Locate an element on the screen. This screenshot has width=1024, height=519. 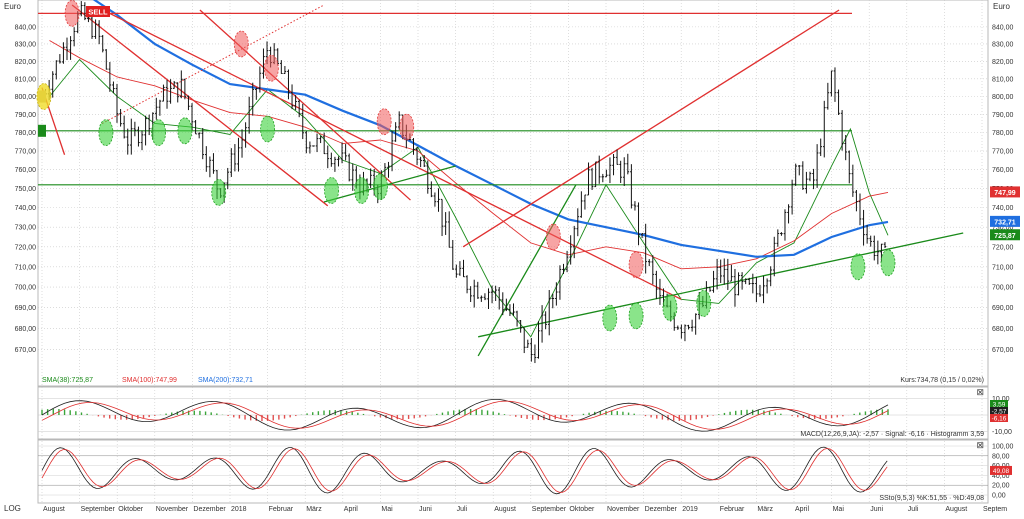
stoch-d-line is located at coordinates (464, 470).